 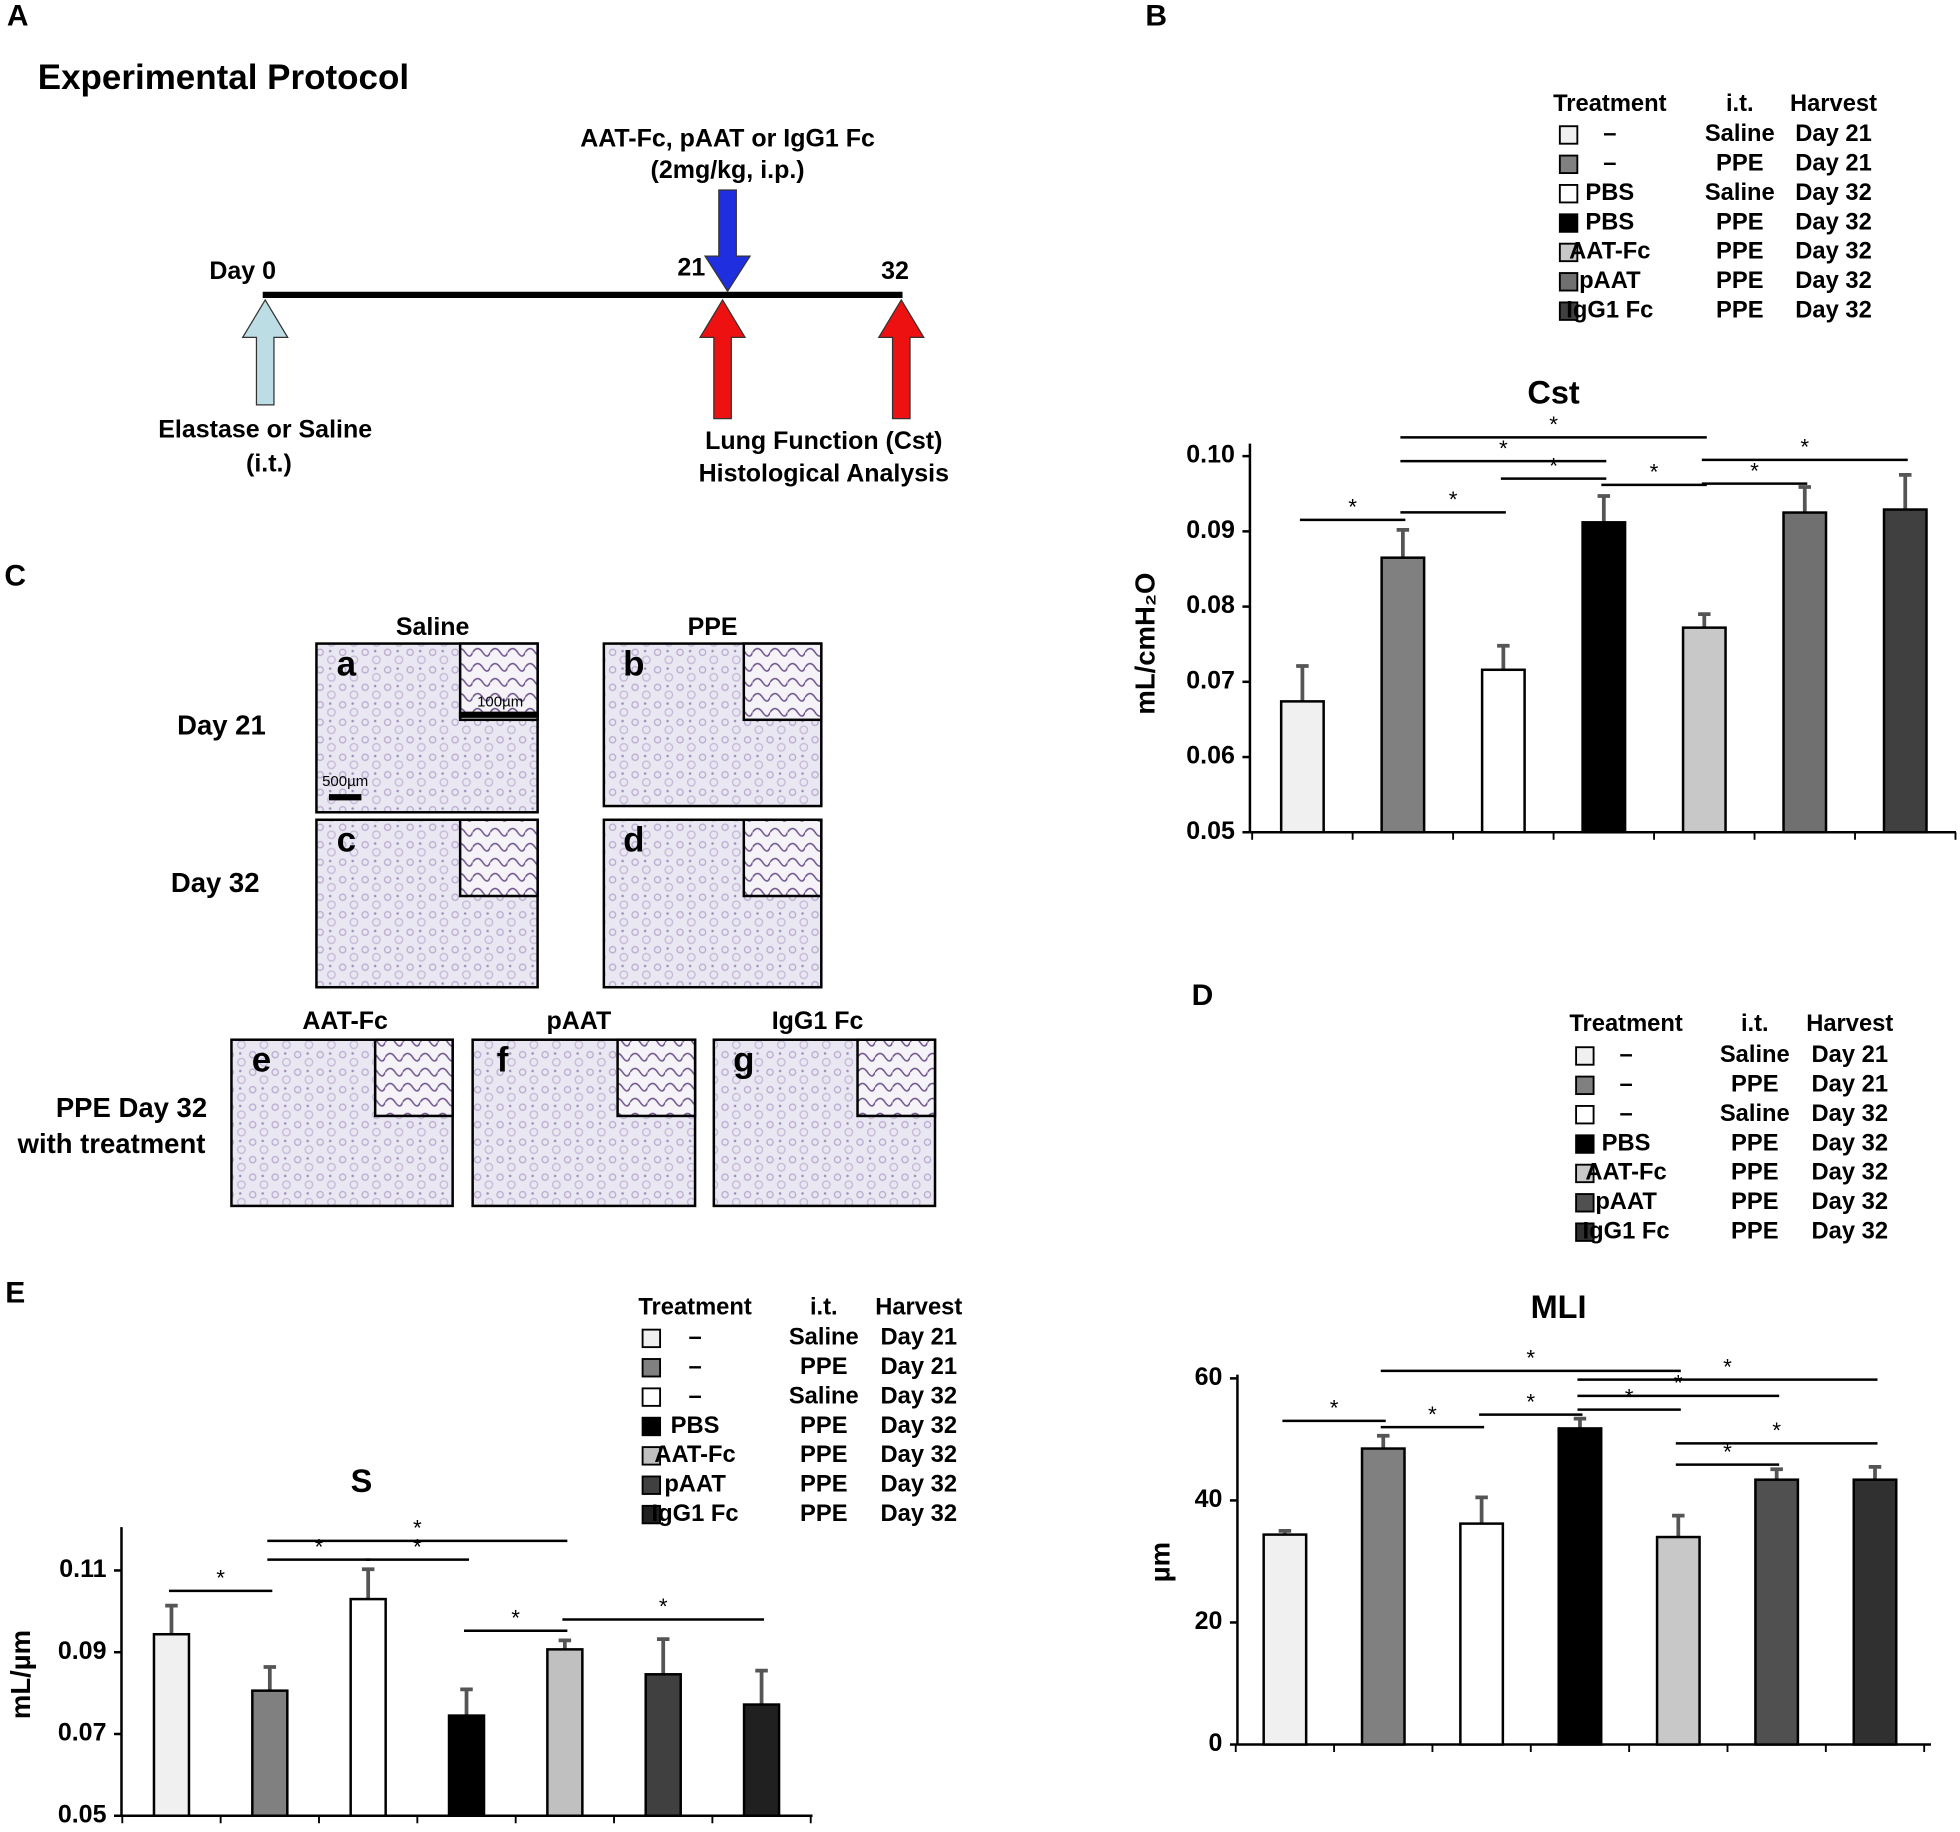 What do you see at coordinates (1609, 252) in the screenshot?
I see `legend-entry: AAT-Fc` at bounding box center [1609, 252].